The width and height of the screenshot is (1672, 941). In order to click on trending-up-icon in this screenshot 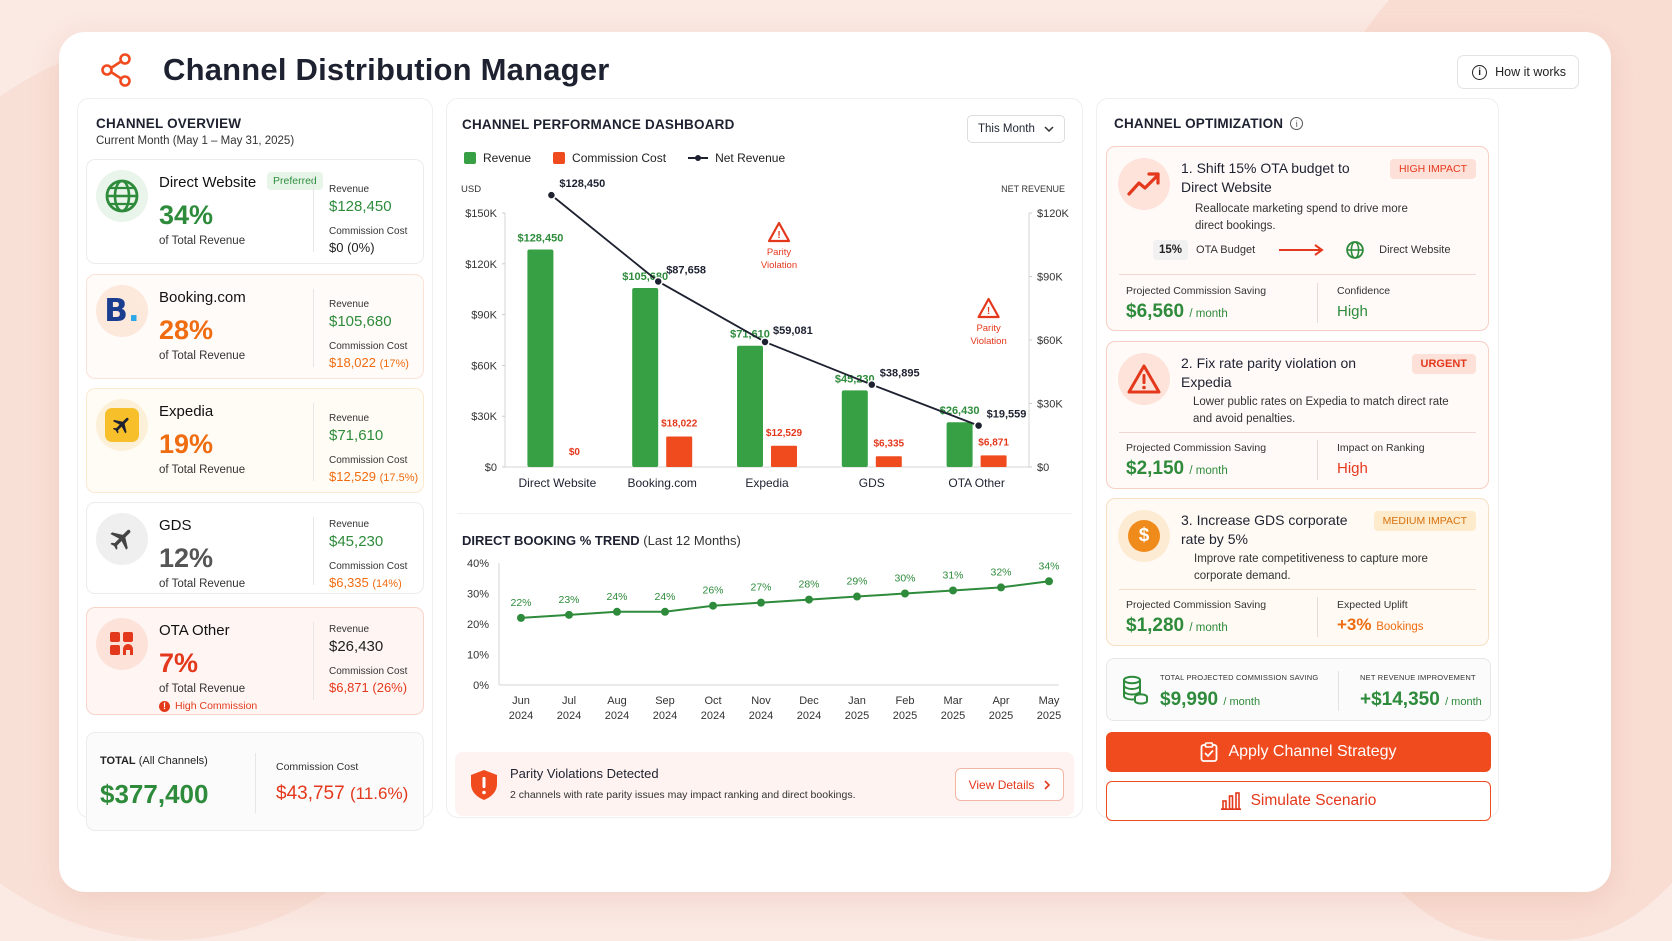, I will do `click(1144, 184)`.